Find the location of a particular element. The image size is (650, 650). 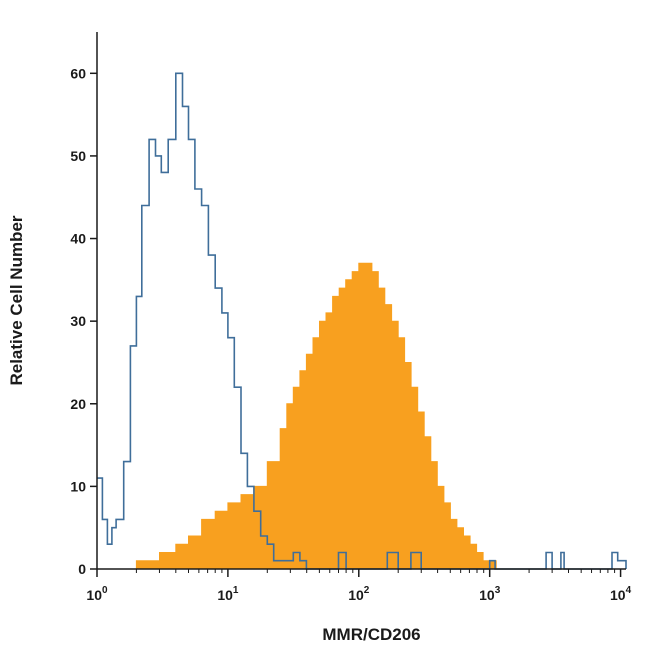

x-axis-title: MMR/CD206 is located at coordinates (371, 634).